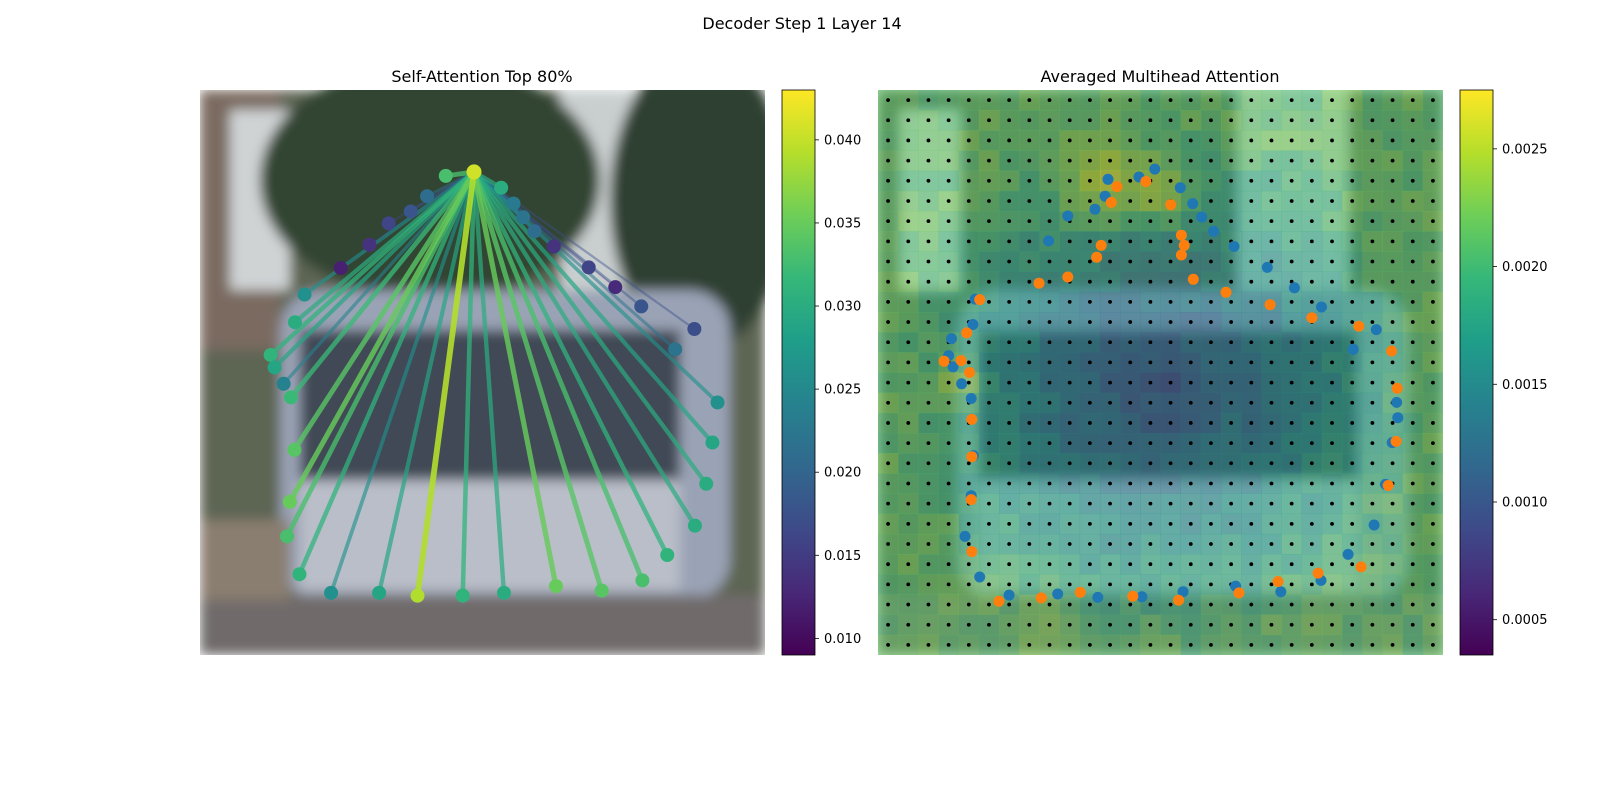  Describe the element at coordinates (1525, 149) in the screenshot. I see `averaged-attention-colorbar-tick-label: 0.0025` at that location.